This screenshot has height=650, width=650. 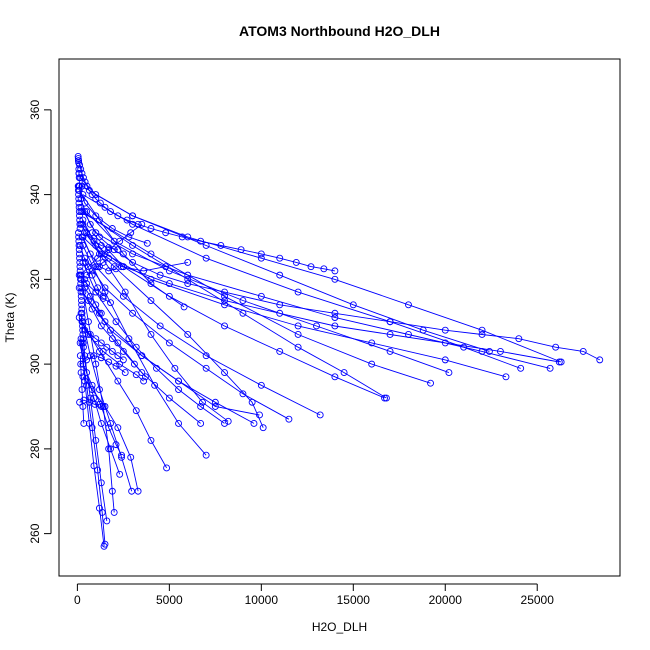 What do you see at coordinates (35, 533) in the screenshot?
I see `y-tick-label: 260` at bounding box center [35, 533].